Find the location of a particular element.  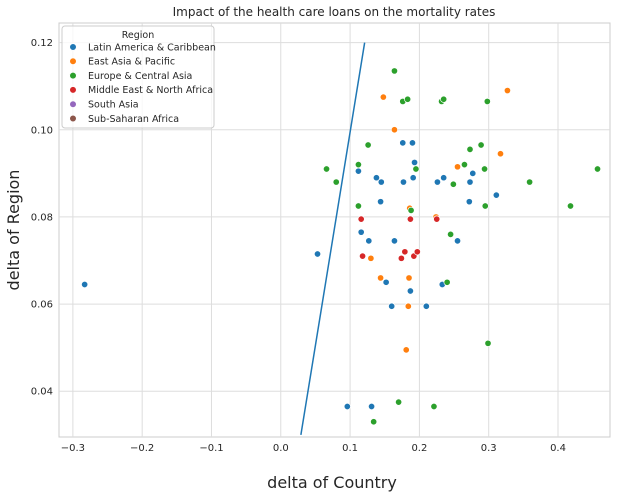

y-tick-label: 0.12 is located at coordinates (42, 43).